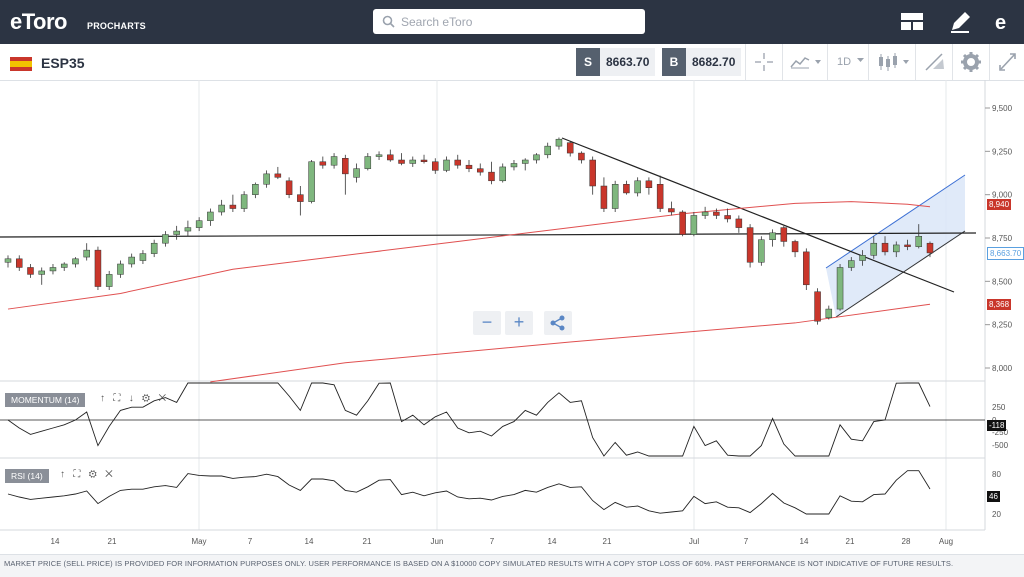 Image resolution: width=1024 pixels, height=577 pixels. What do you see at coordinates (1006, 62) in the screenshot?
I see `fullscreen-button` at bounding box center [1006, 62].